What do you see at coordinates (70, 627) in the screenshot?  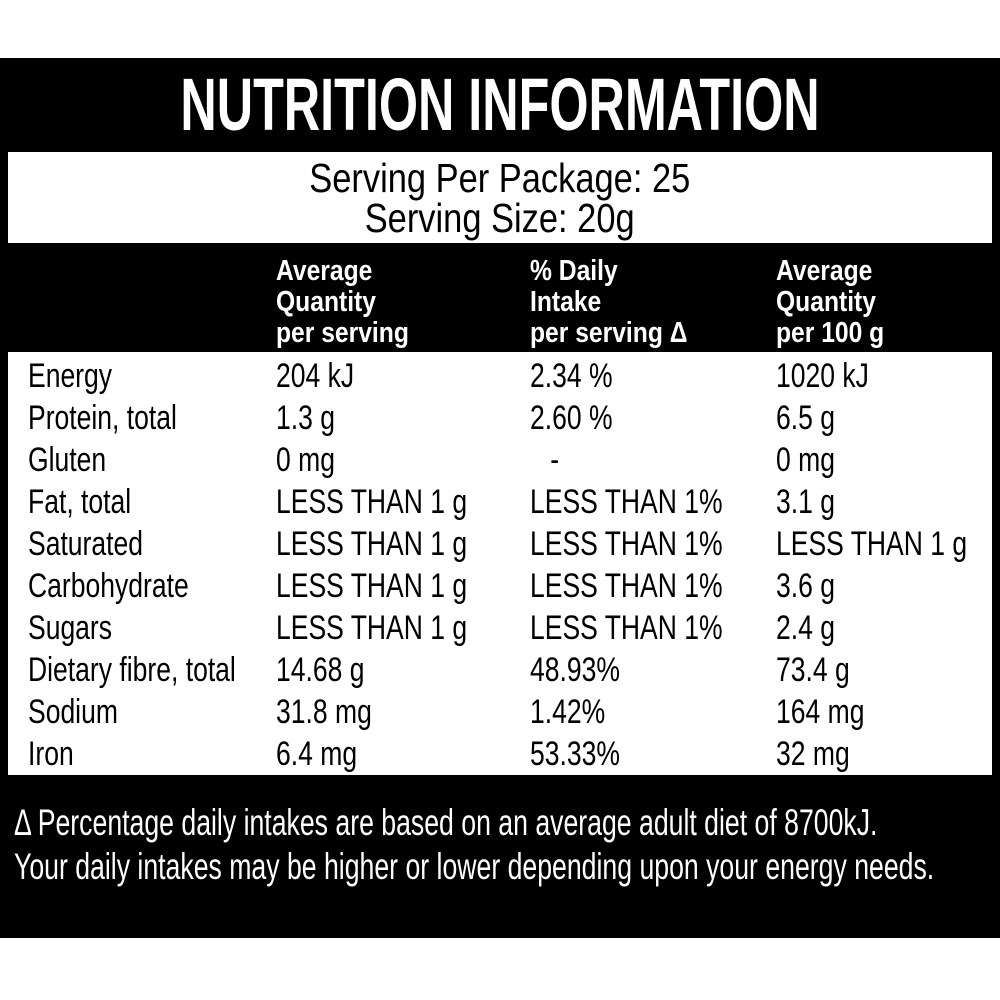 I see `nutrient-name: Sugars` at bounding box center [70, 627].